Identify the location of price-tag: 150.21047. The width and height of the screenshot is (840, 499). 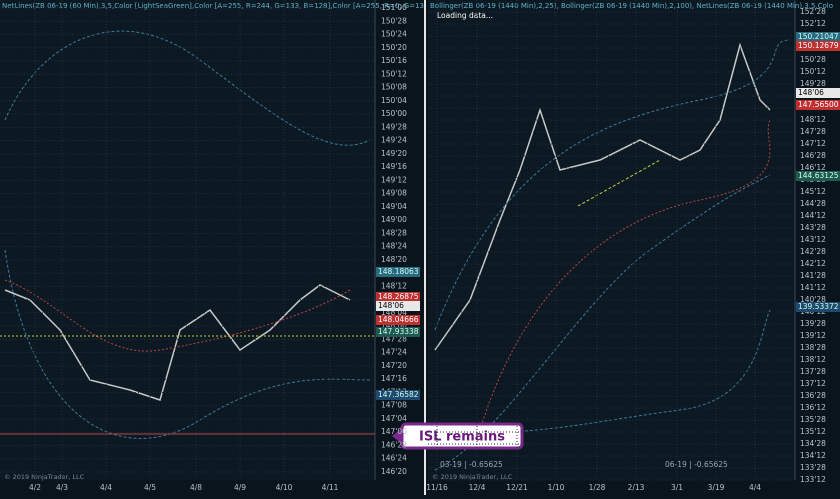
(818, 36).